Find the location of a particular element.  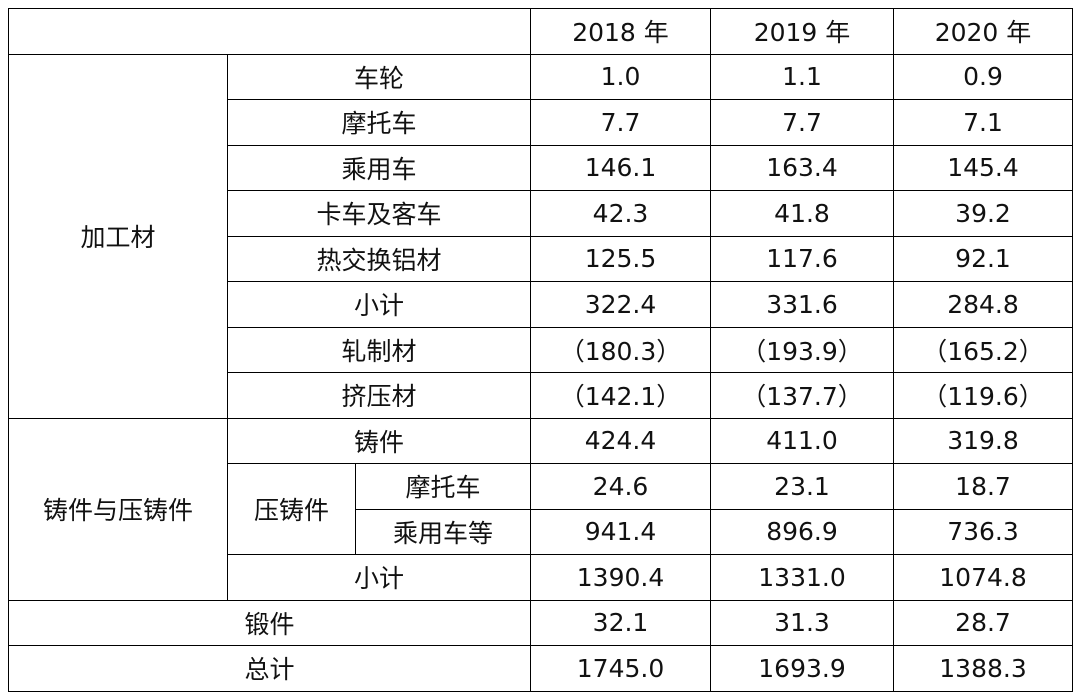

value-cell: 163.4 is located at coordinates (802, 167).